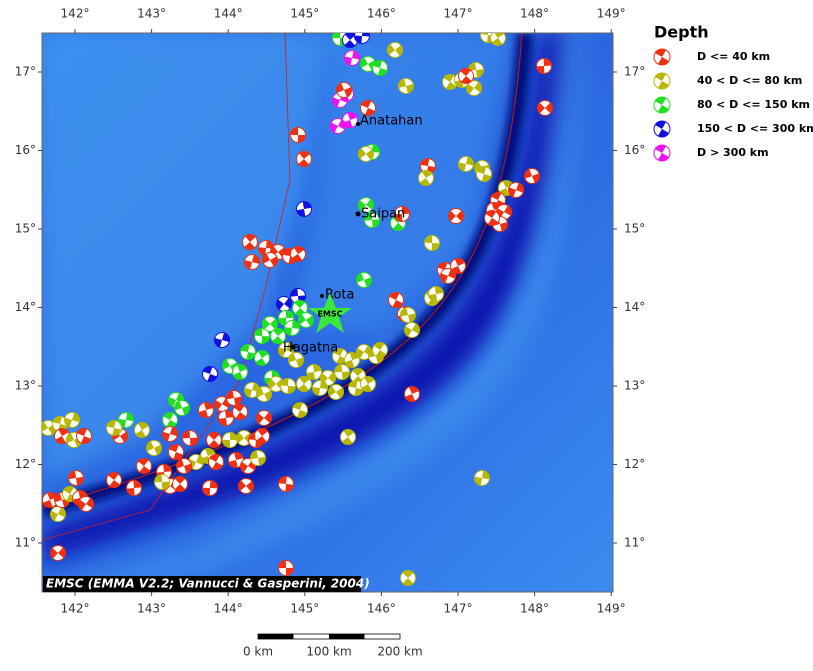  Describe the element at coordinates (25, 386) in the screenshot. I see `lat-label: 13°` at that location.